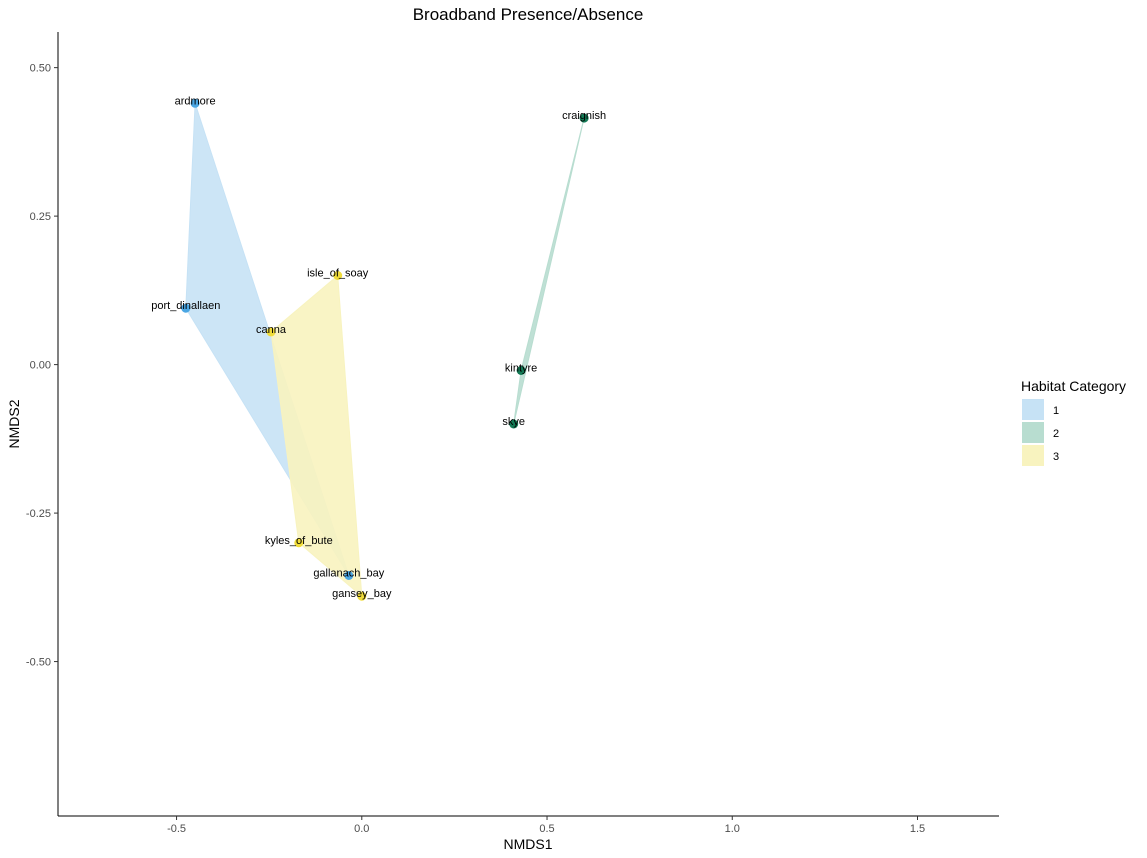 The width and height of the screenshot is (1147, 858). I want to click on point-canna, so click(271, 332).